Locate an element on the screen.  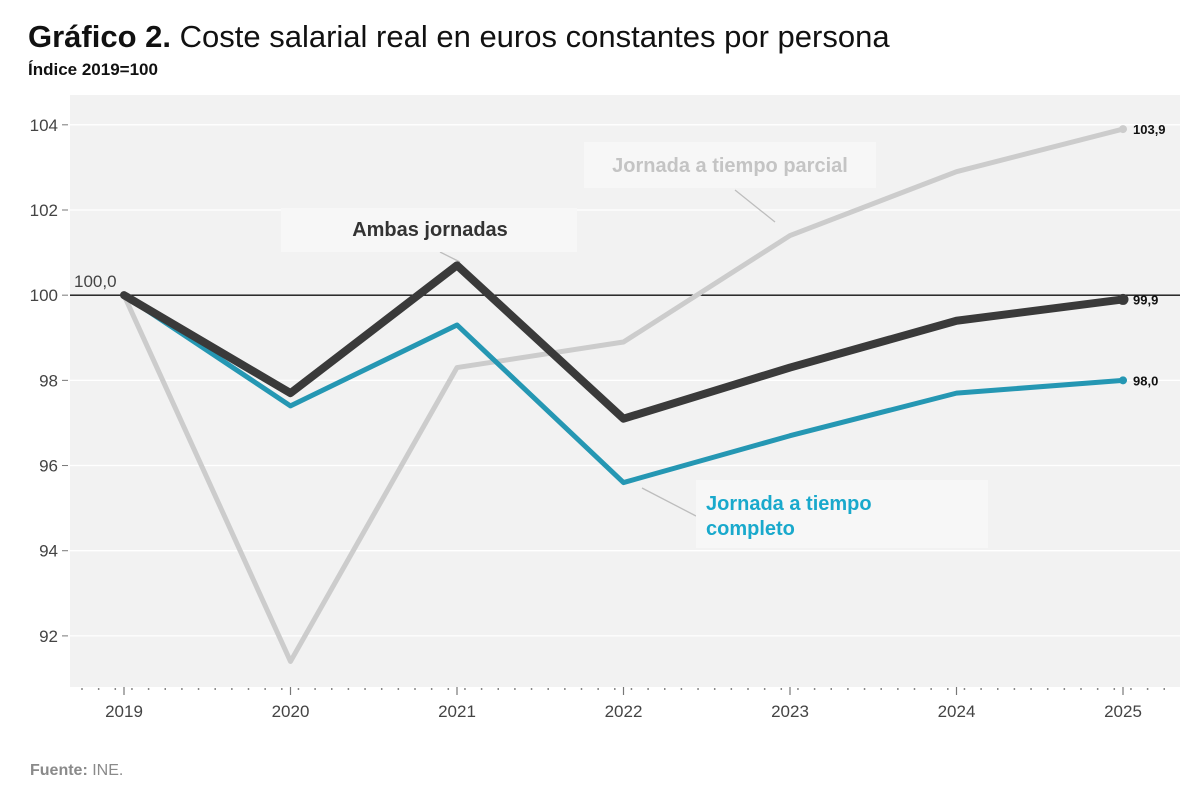
source-note: Fuente: INE. is located at coordinates (76, 771).